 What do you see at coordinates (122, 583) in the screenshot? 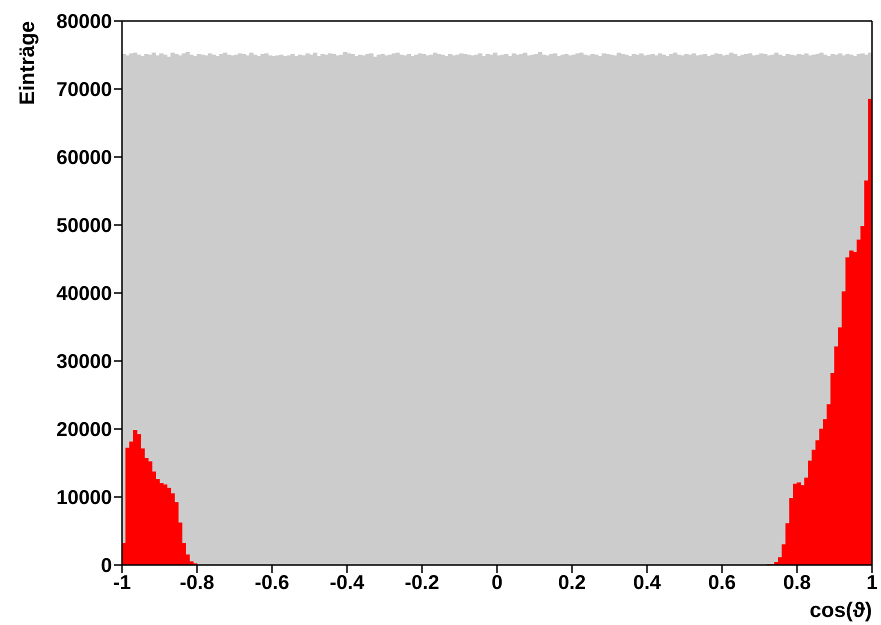
I see `x-tick-label: -1` at bounding box center [122, 583].